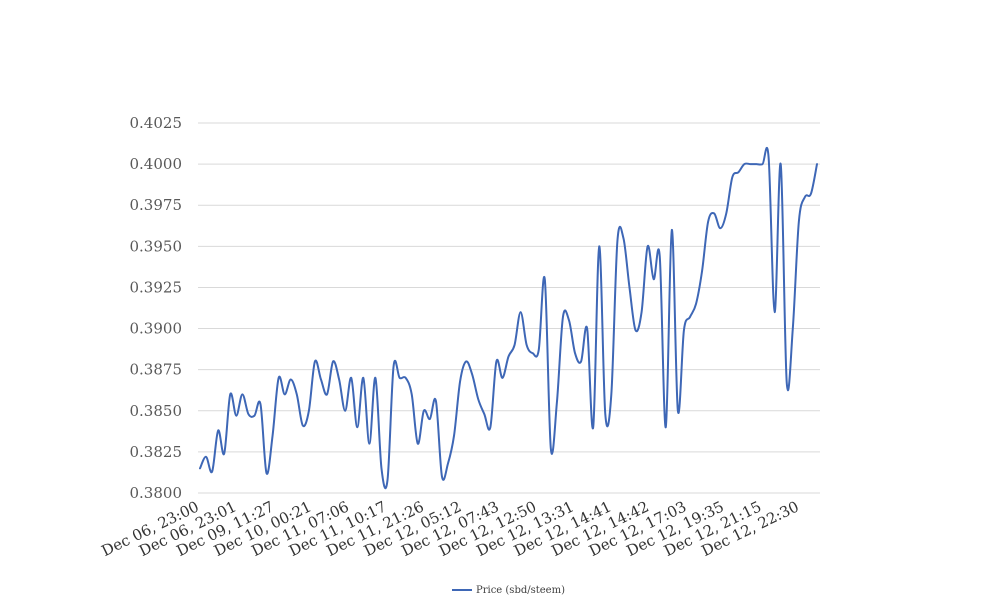 This screenshot has height=616, width=1008. Describe the element at coordinates (508, 590) in the screenshot. I see `legend: Price (sbd/steem)` at that location.